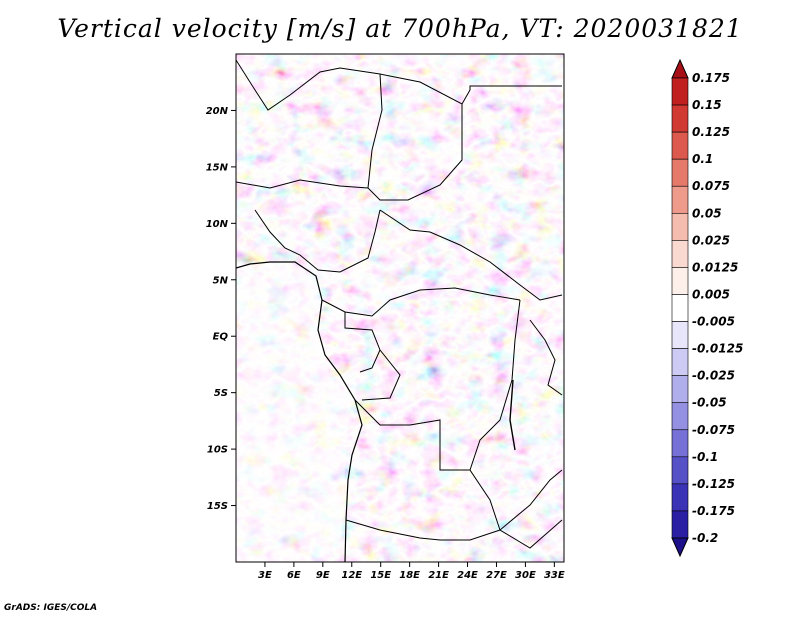 This screenshot has width=800, height=618. I want to click on lon-label: 21E, so click(438, 575).